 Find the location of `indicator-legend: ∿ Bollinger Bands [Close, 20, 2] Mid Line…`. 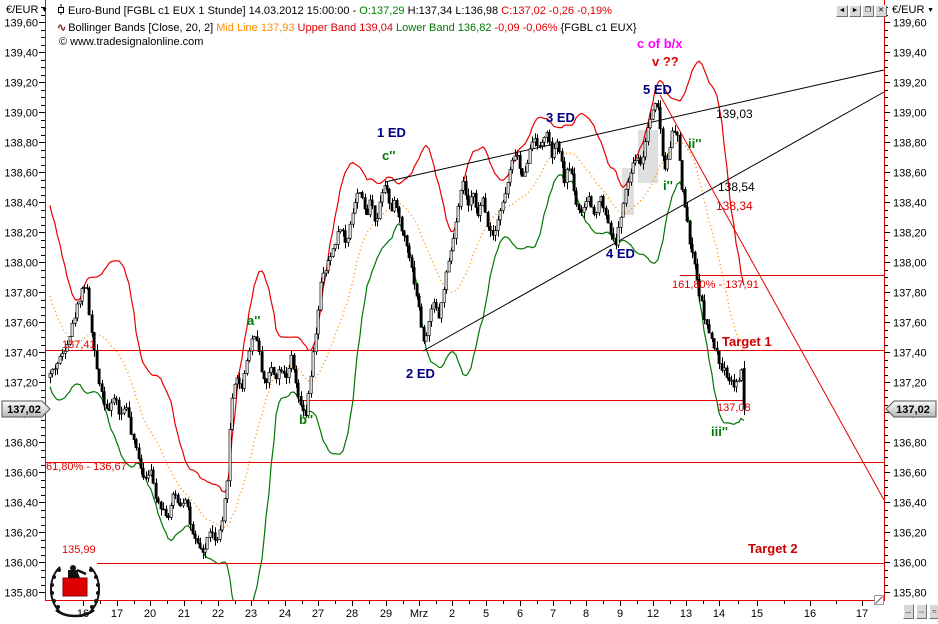

indicator-legend: ∿ Bollinger Bands [Close, 20, 2] Mid Line… is located at coordinates (347, 27).